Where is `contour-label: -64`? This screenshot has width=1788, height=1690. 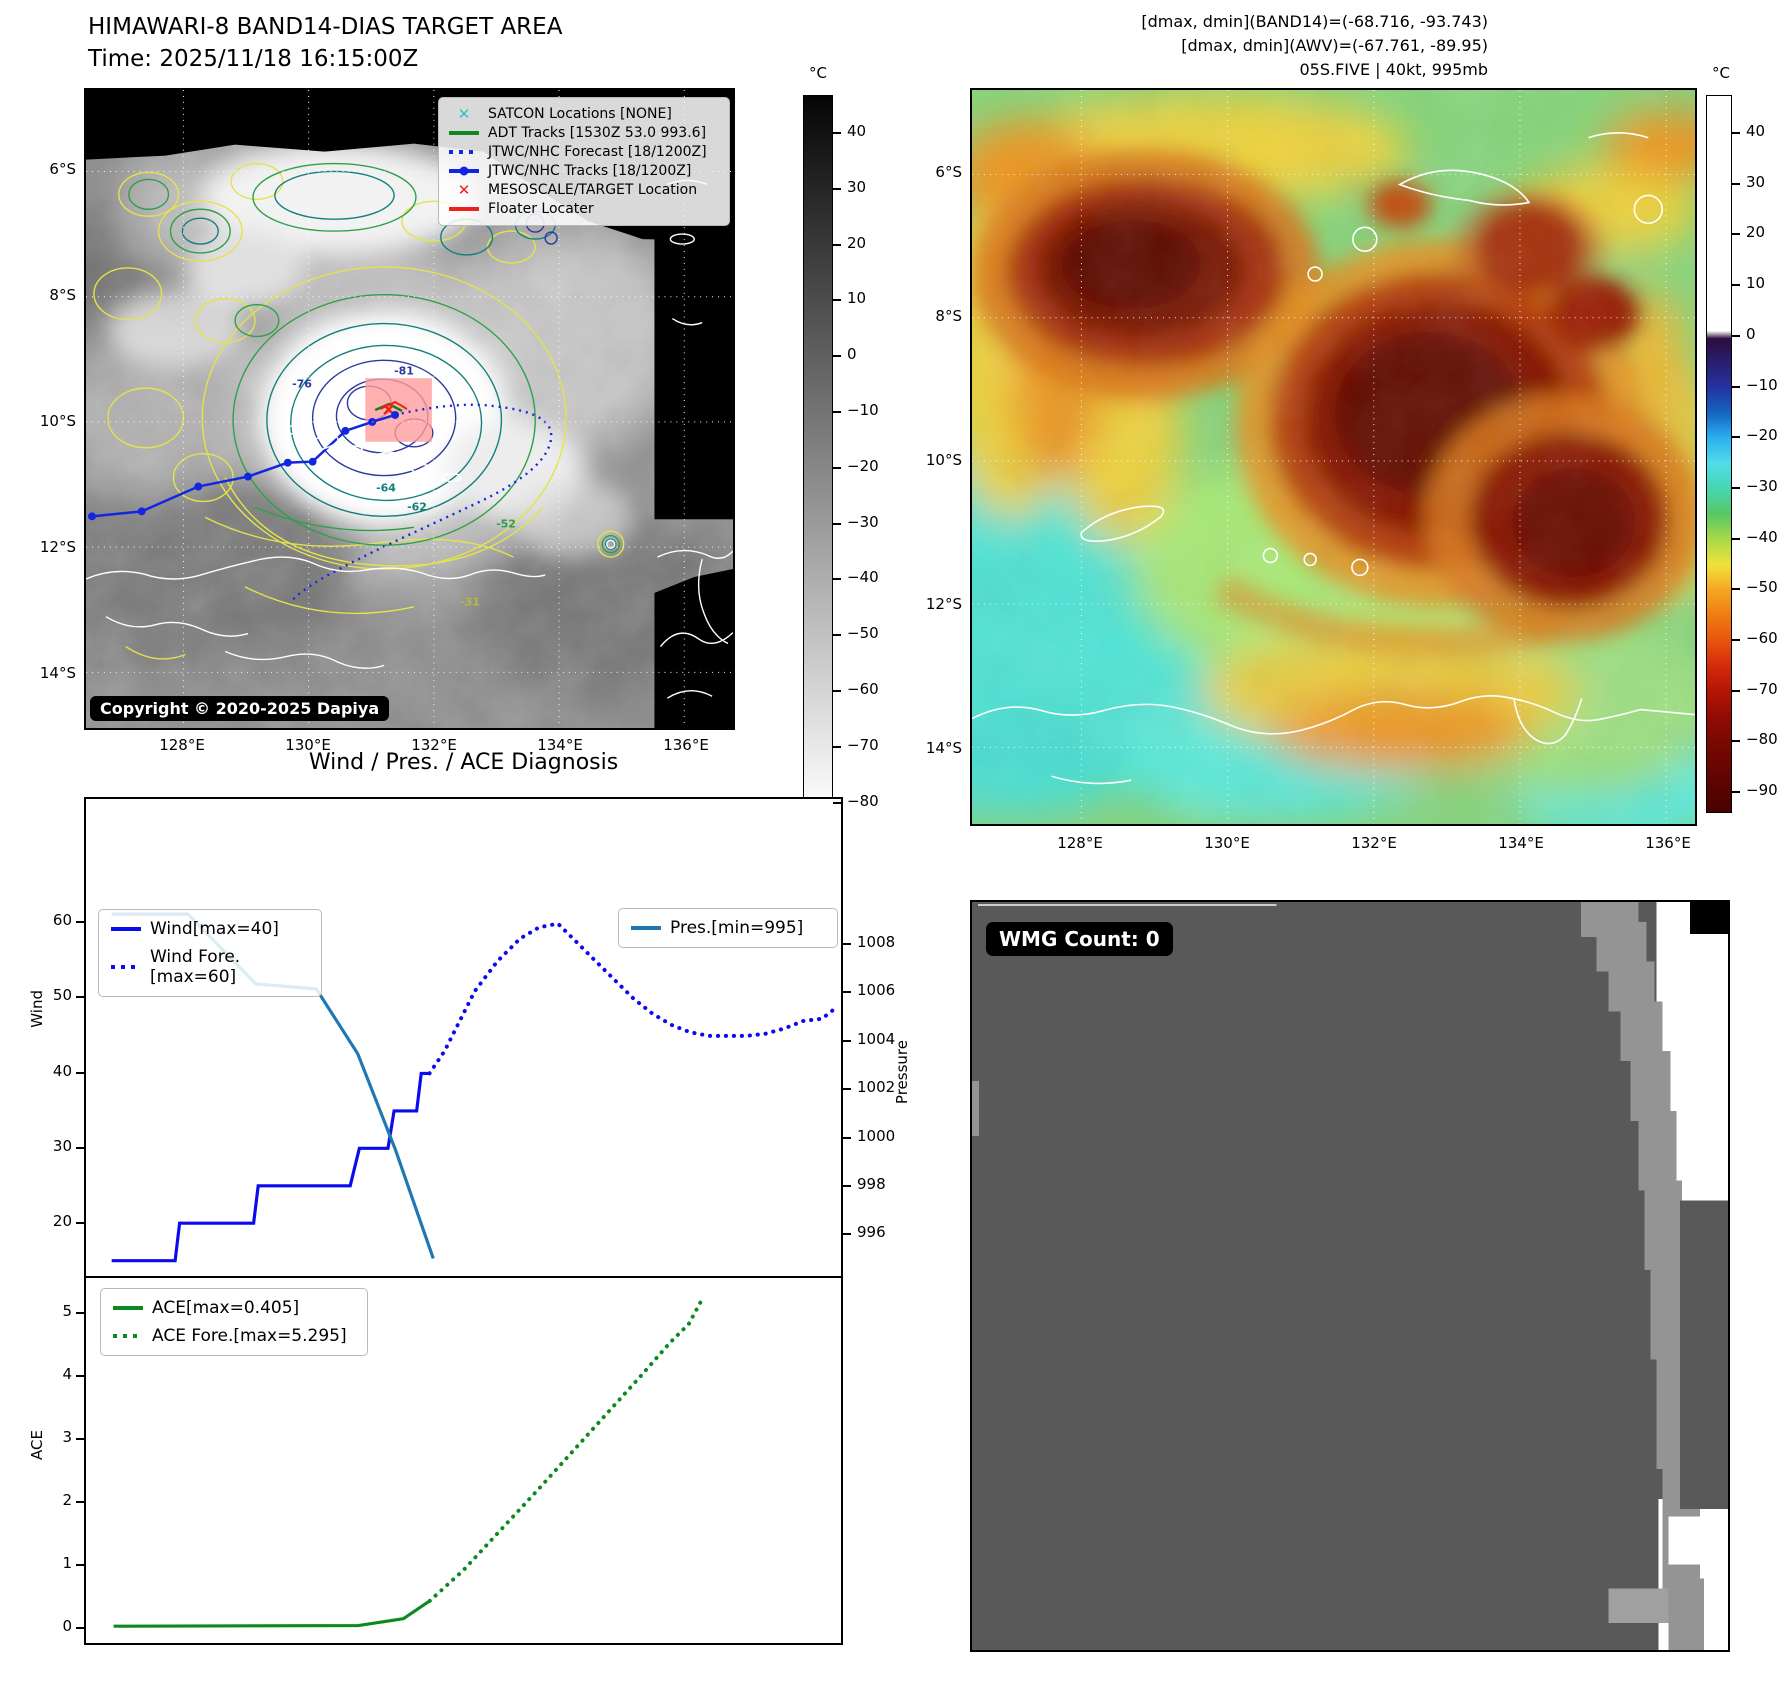
contour-label: -64 is located at coordinates (386, 488).